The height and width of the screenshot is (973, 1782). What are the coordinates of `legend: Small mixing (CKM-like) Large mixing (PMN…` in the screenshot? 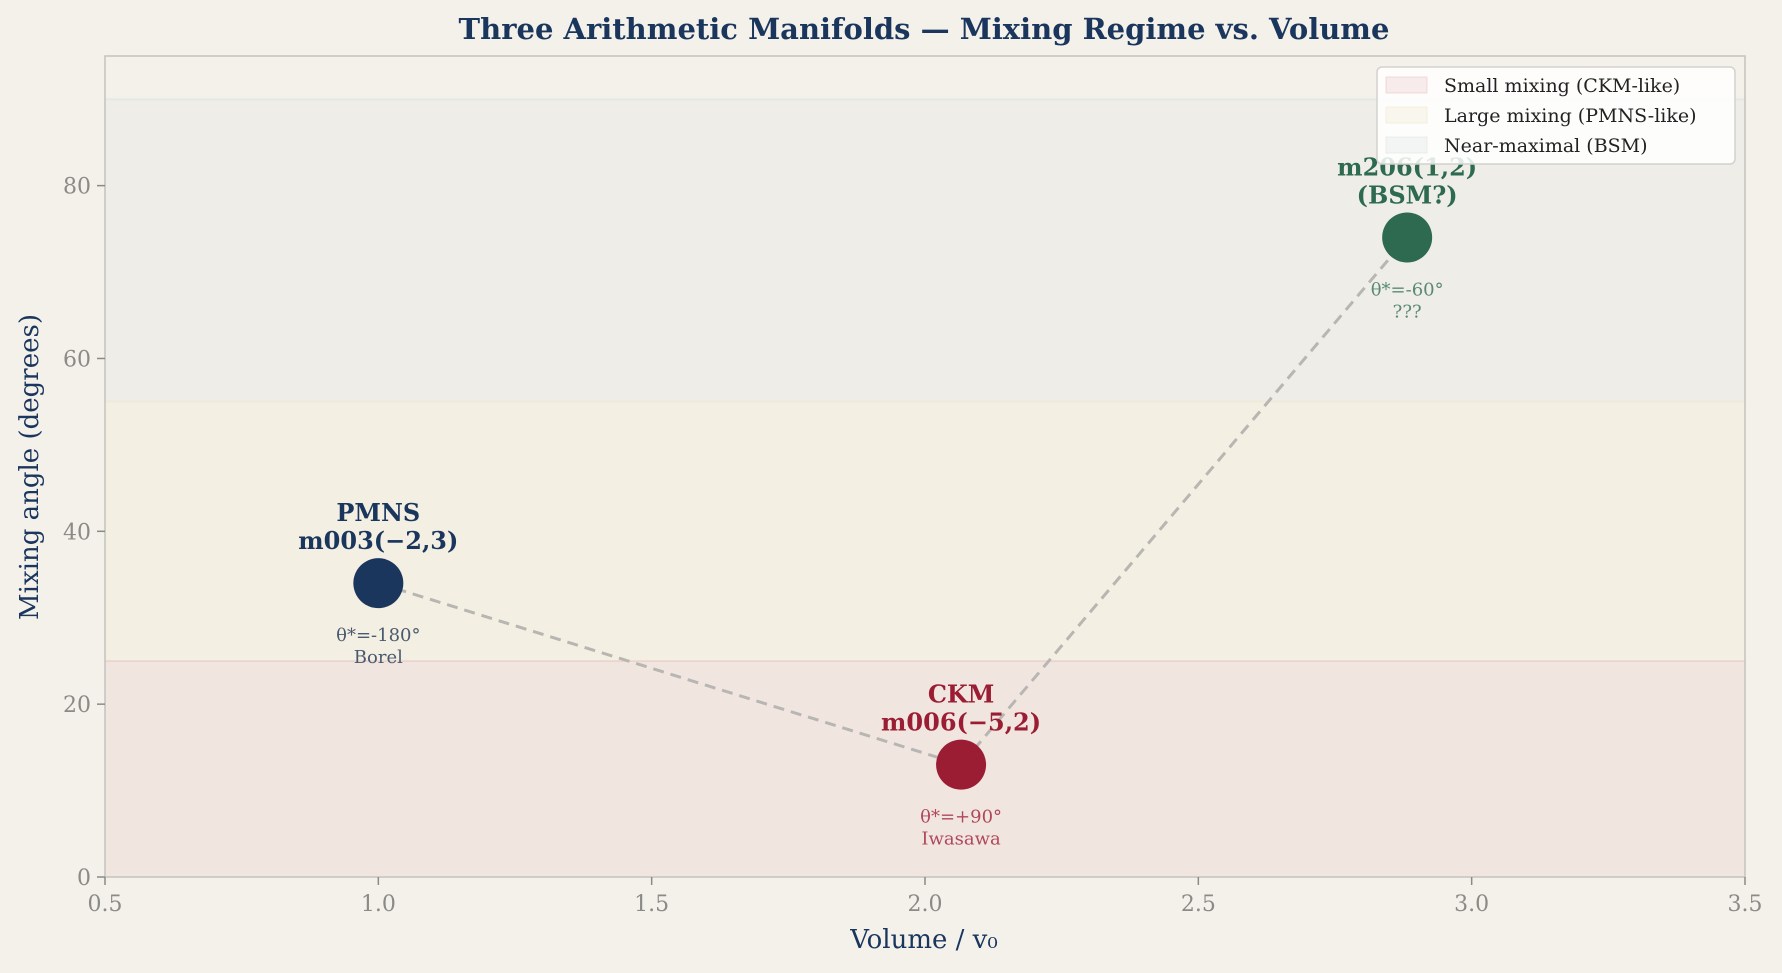 It's located at (1556, 115).